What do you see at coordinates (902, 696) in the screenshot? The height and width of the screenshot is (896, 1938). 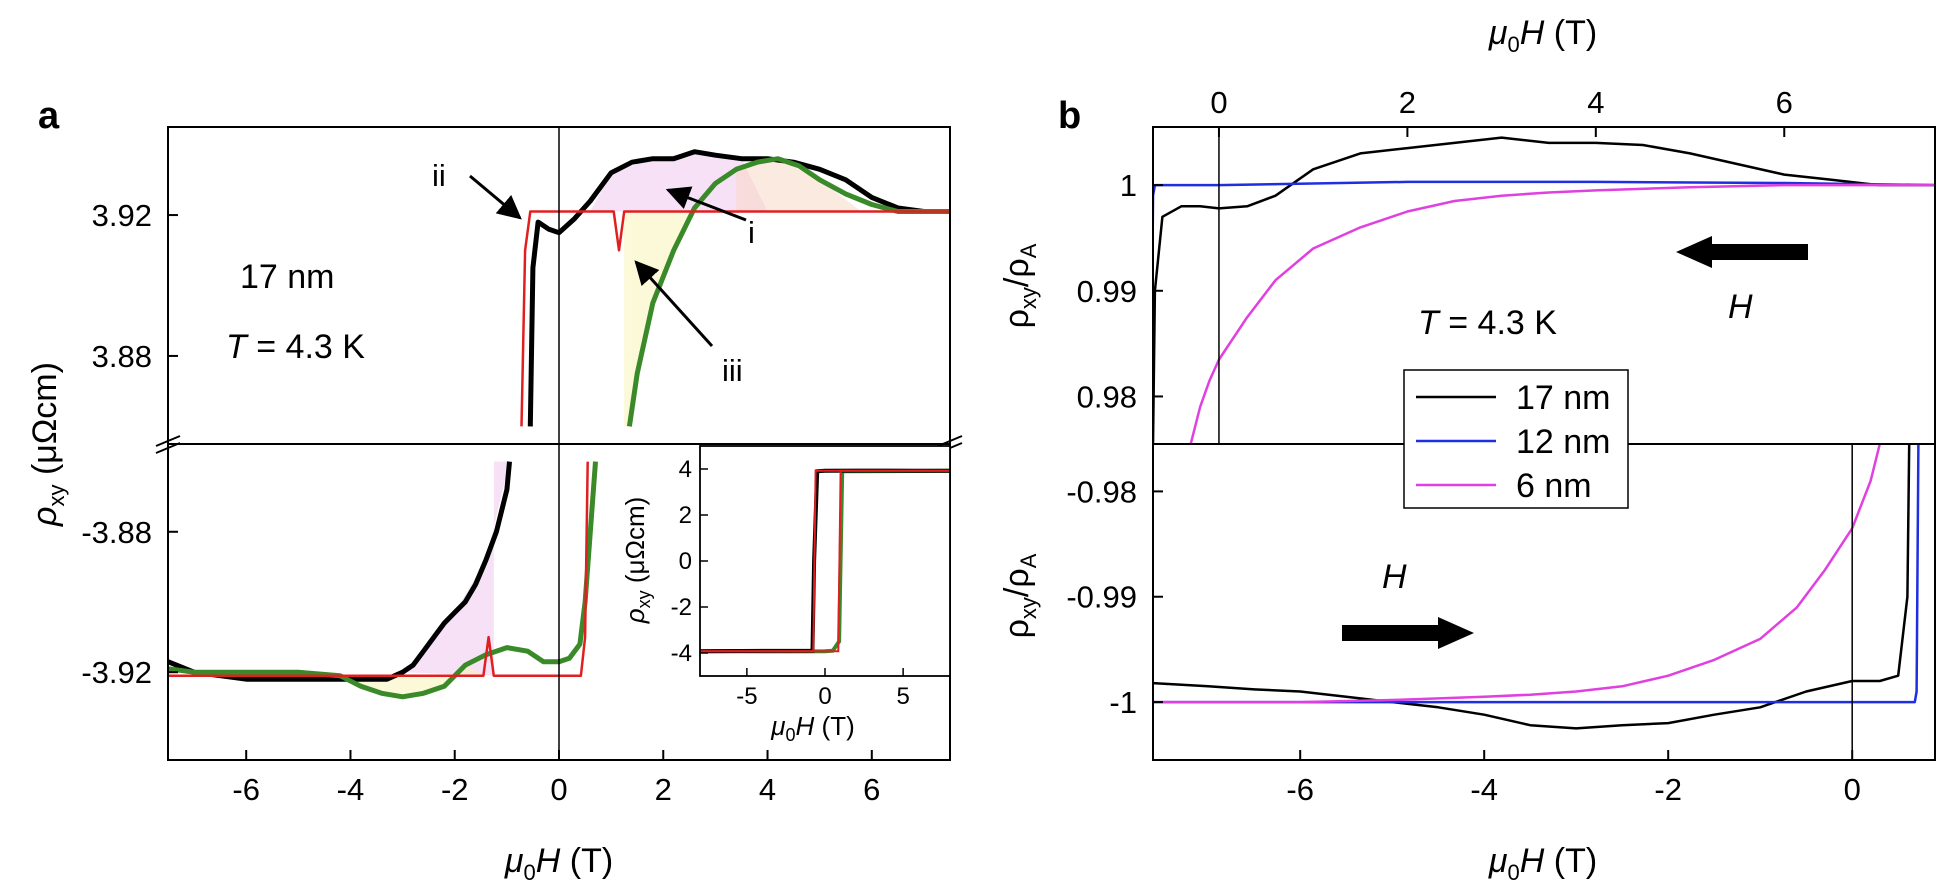 I see `inset-xtick-label: 5` at bounding box center [902, 696].